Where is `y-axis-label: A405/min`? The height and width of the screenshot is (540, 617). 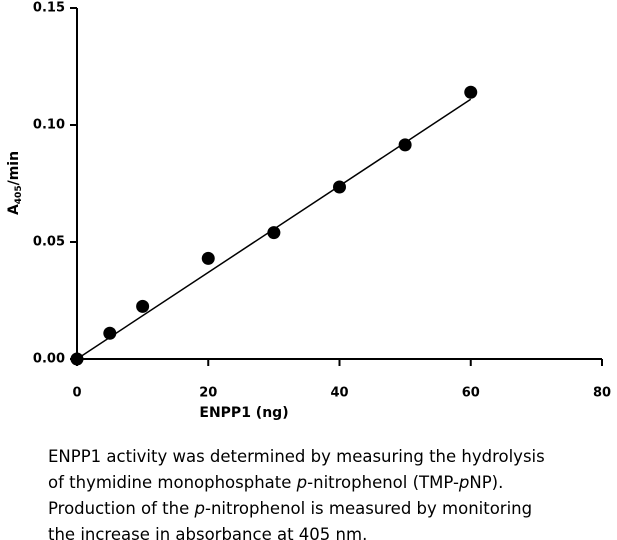 y-axis-label: A405/min is located at coordinates (15, 183).